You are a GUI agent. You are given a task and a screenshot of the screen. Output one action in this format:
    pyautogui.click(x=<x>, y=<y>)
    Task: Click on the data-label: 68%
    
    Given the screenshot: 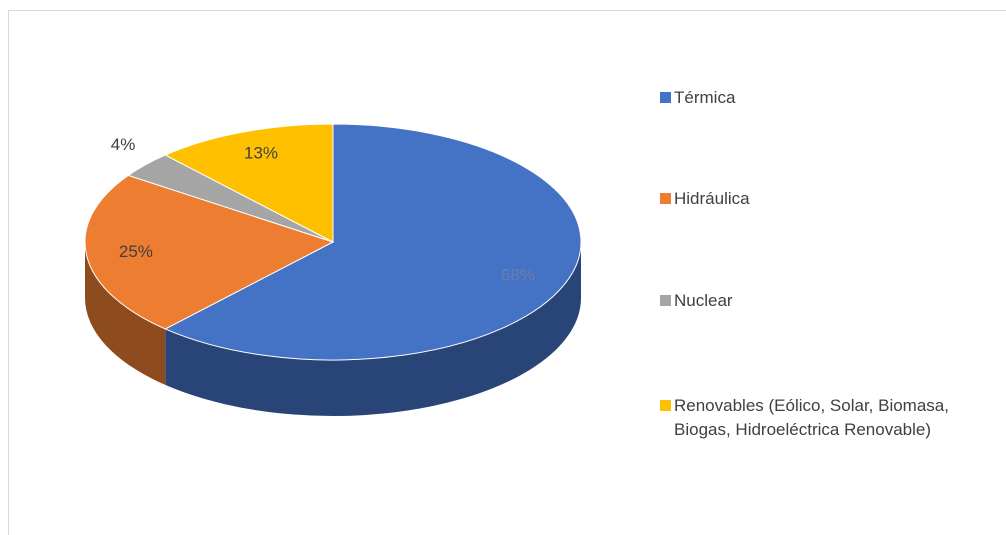 What is the action you would take?
    pyautogui.click(x=518, y=275)
    